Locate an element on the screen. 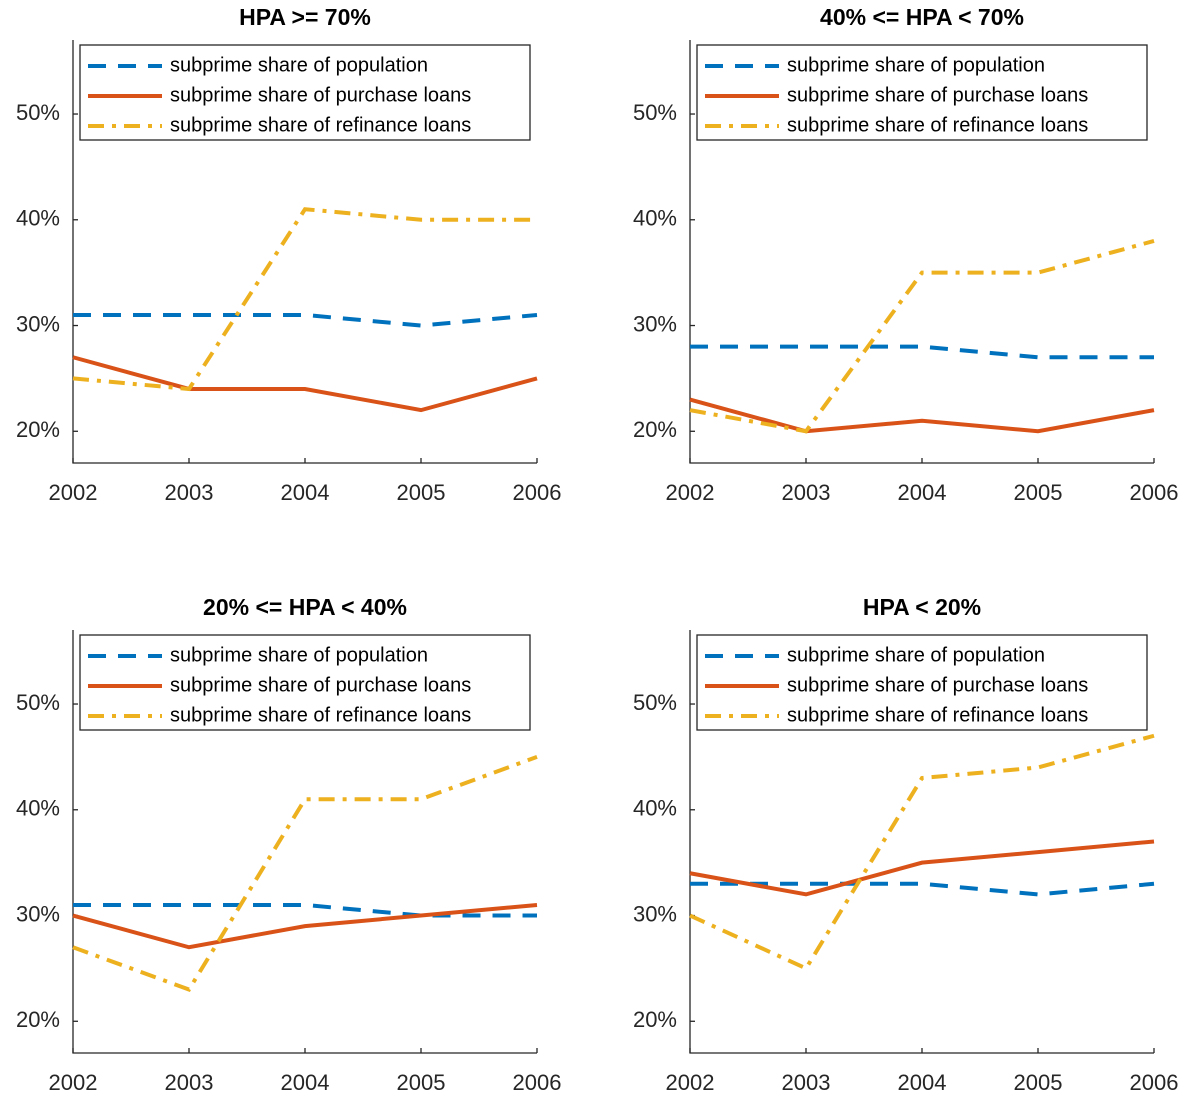 The height and width of the screenshot is (1102, 1201). chart-title: HPA < 20% is located at coordinates (922, 607).